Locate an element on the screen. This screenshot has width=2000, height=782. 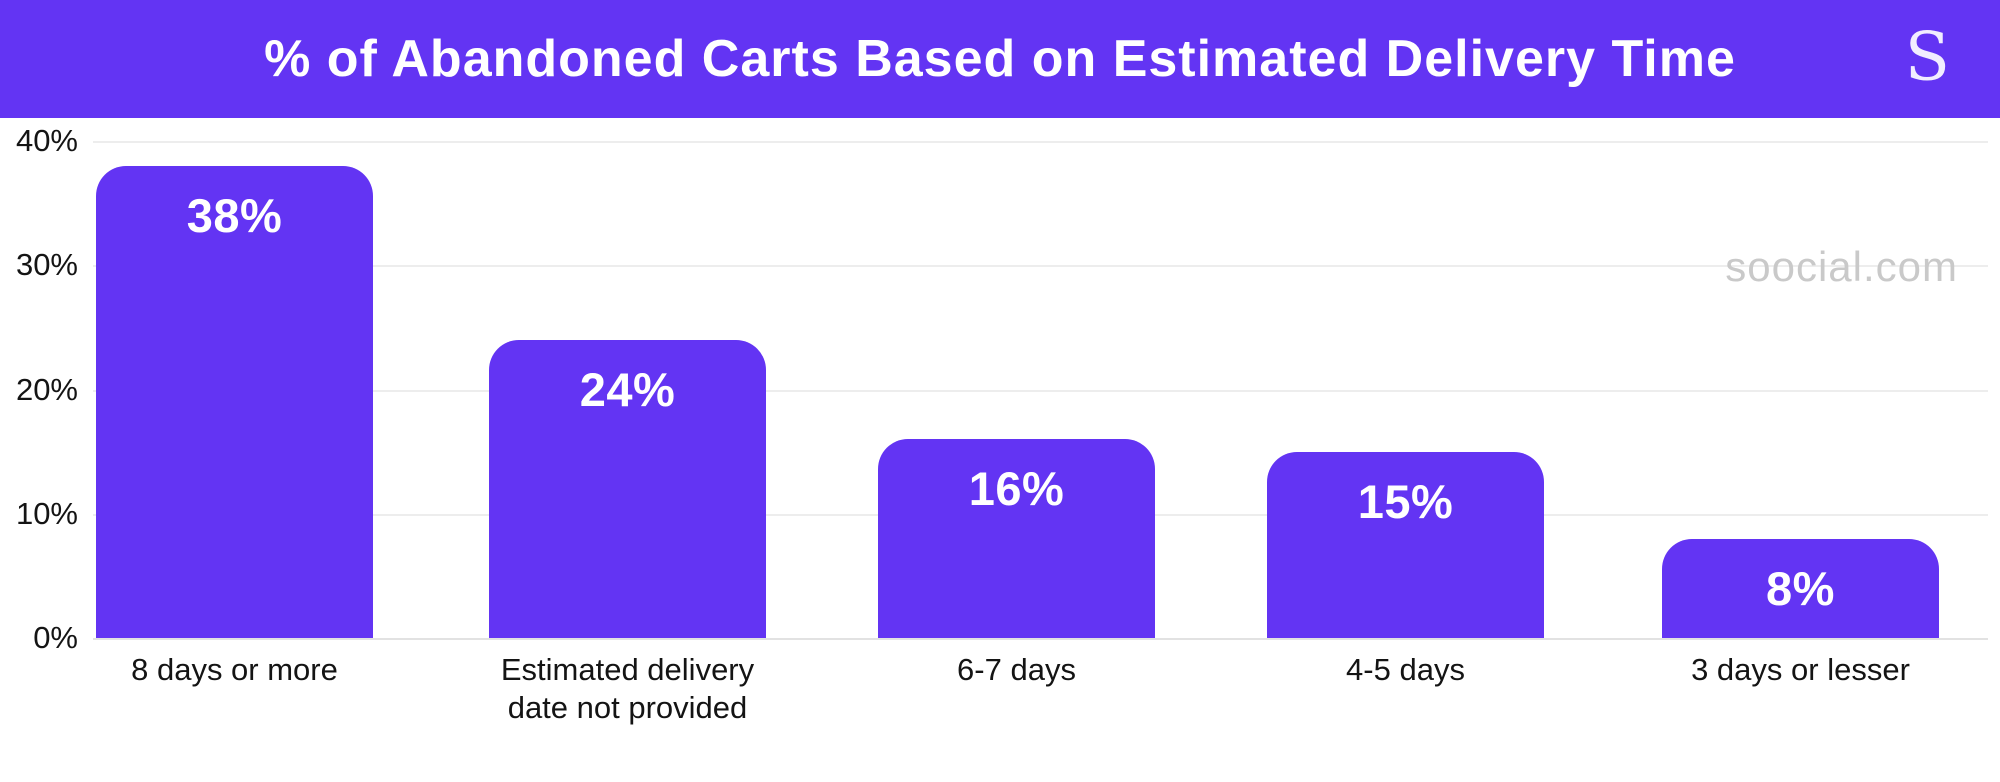
y-tick-label: 30% is located at coordinates (46, 265).